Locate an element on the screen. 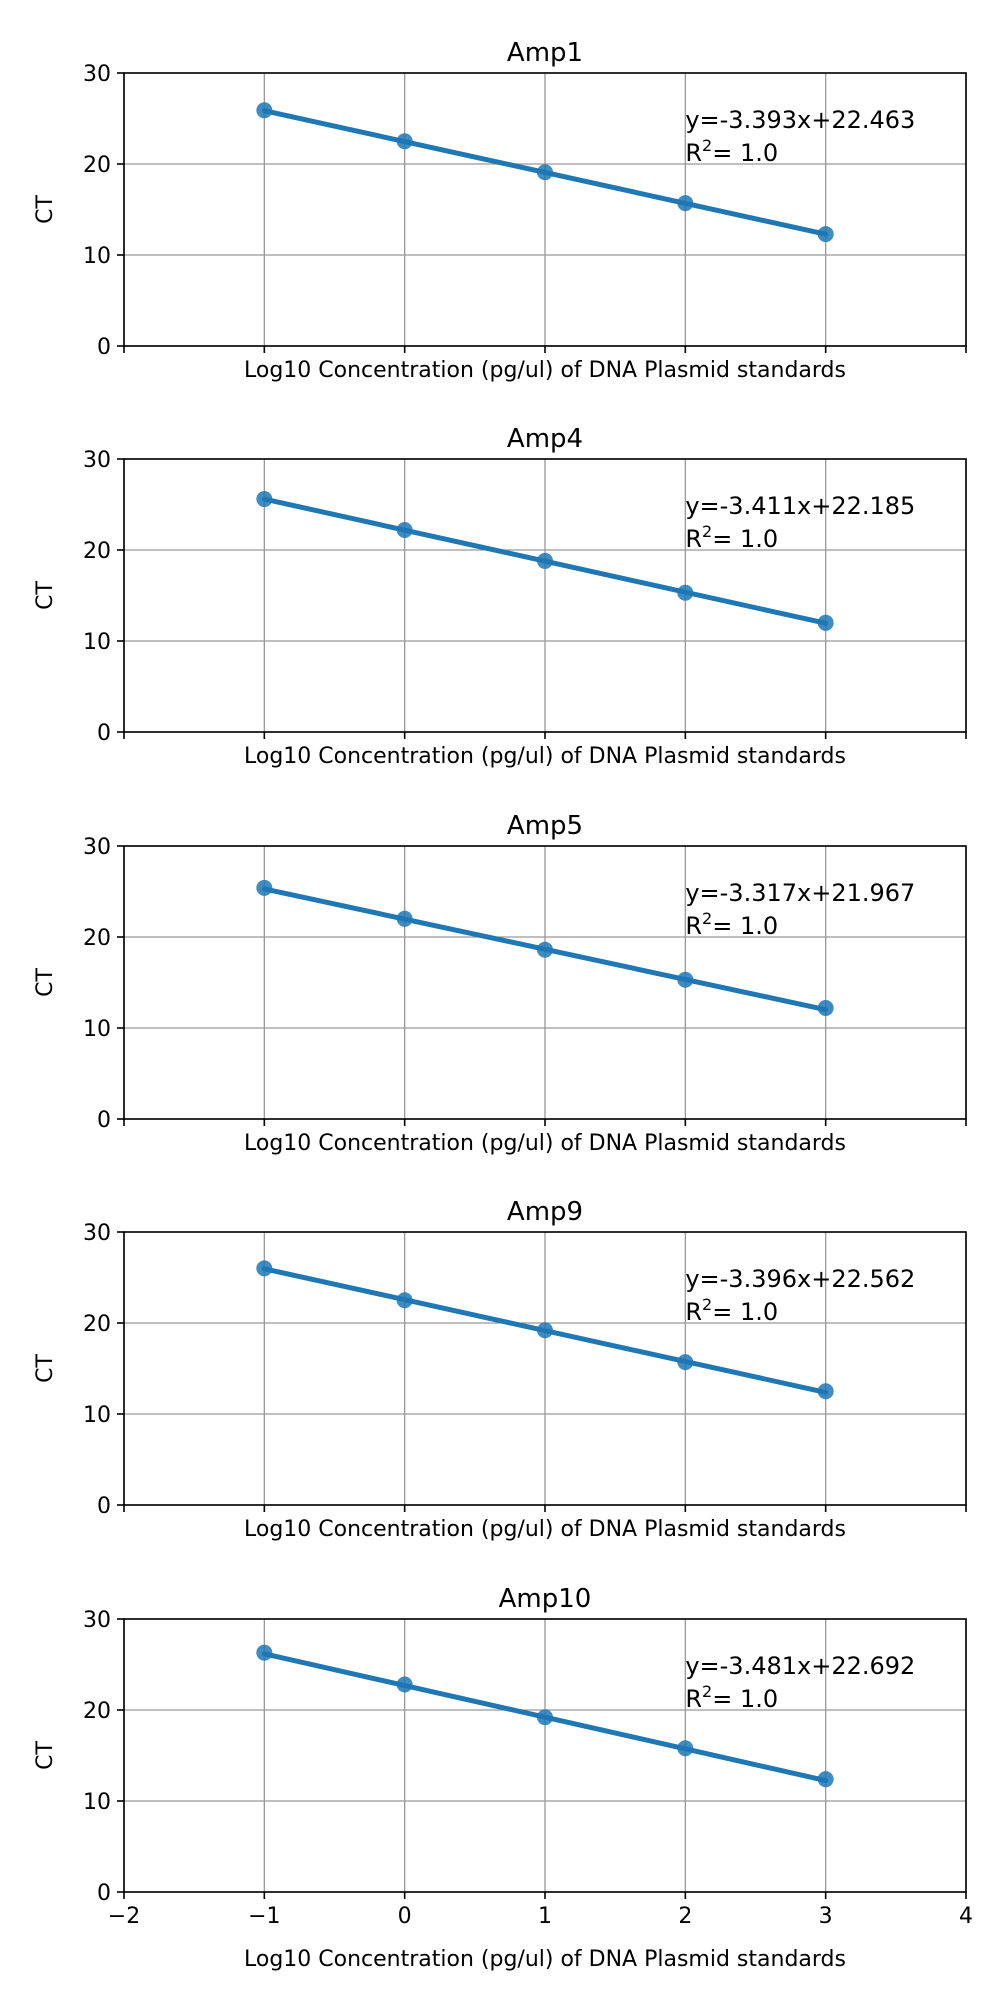 The width and height of the screenshot is (1000, 2000). chart-title: Amp10 is located at coordinates (545, 1599).